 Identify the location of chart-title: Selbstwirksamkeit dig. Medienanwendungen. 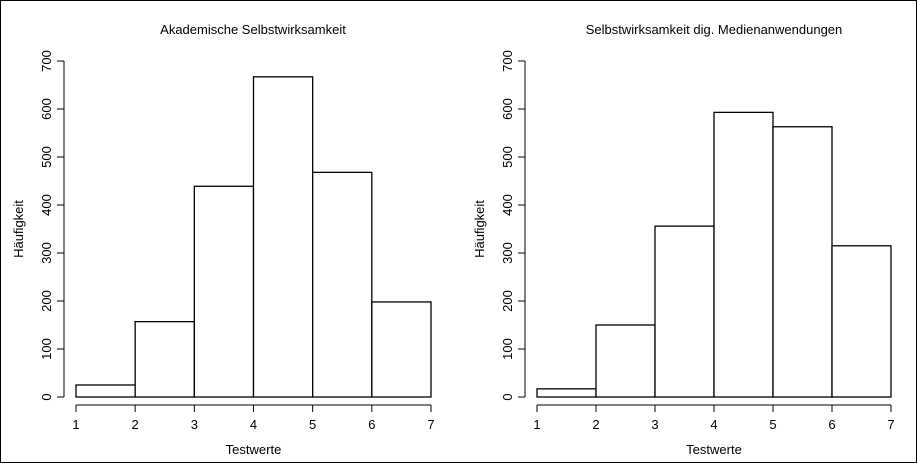
(714, 29).